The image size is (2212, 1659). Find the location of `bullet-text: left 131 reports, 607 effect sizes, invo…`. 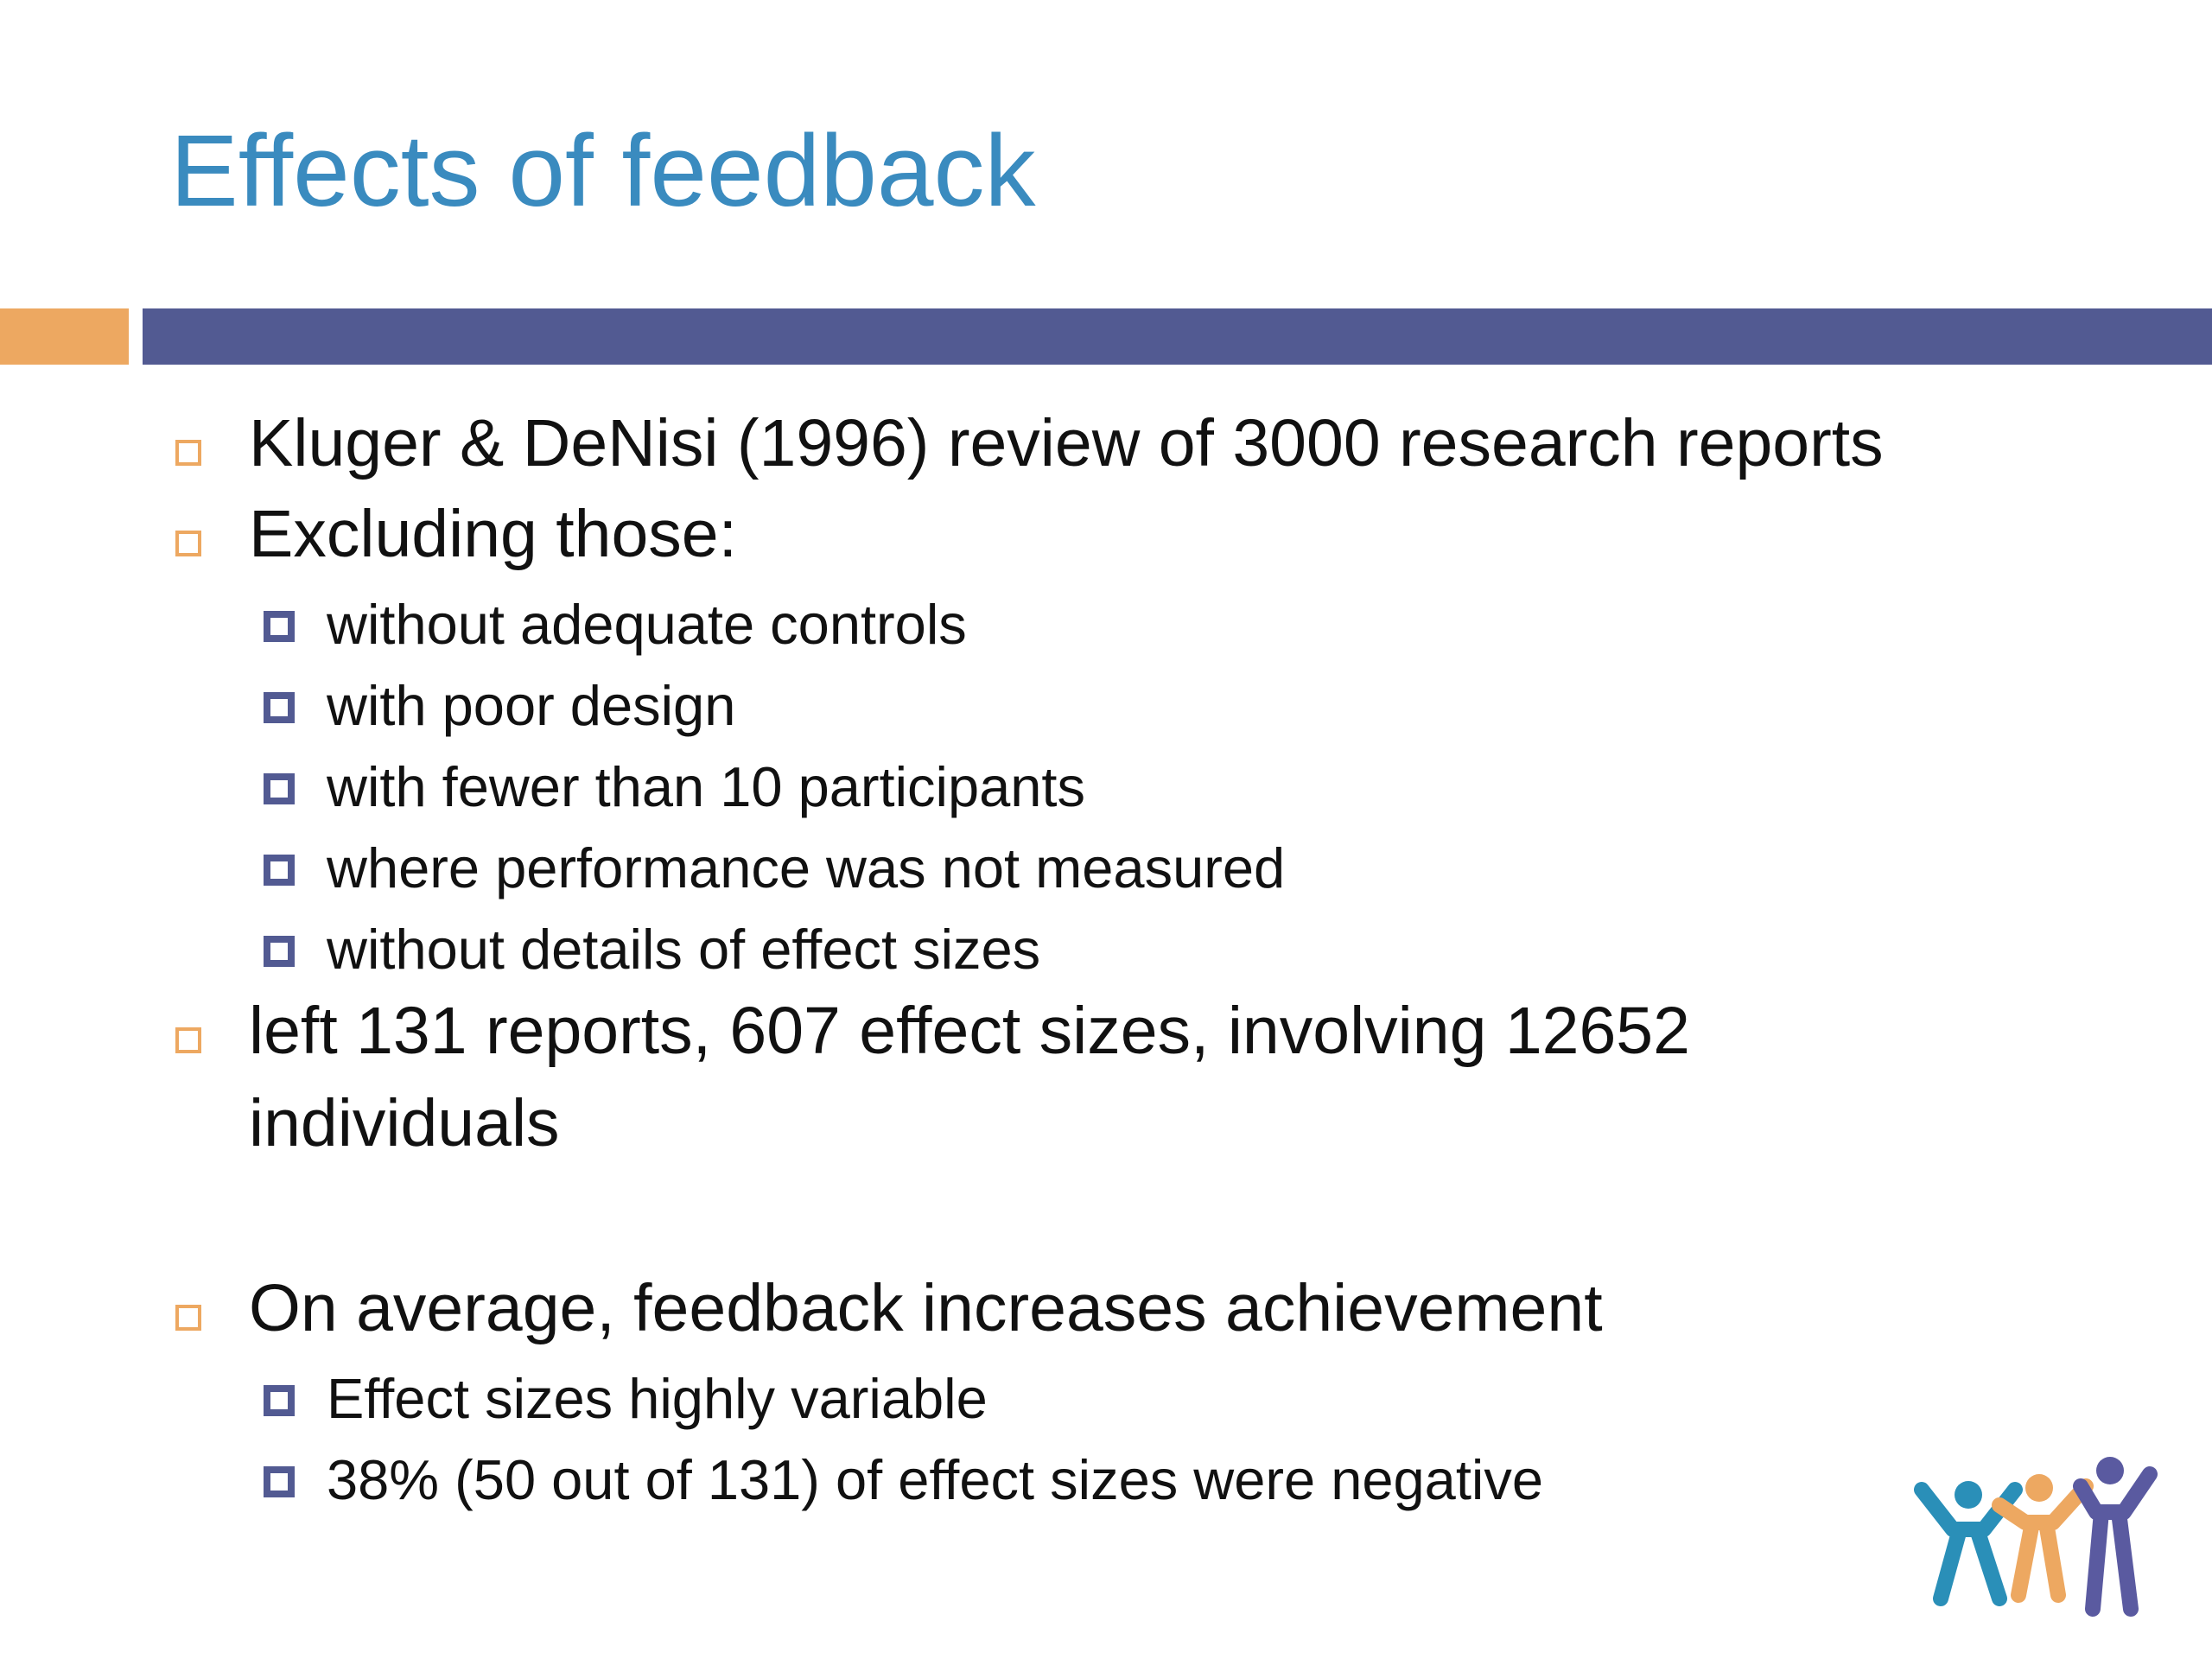

bullet-text: left 131 reports, 607 effect sizes, invo… is located at coordinates (969, 1031).